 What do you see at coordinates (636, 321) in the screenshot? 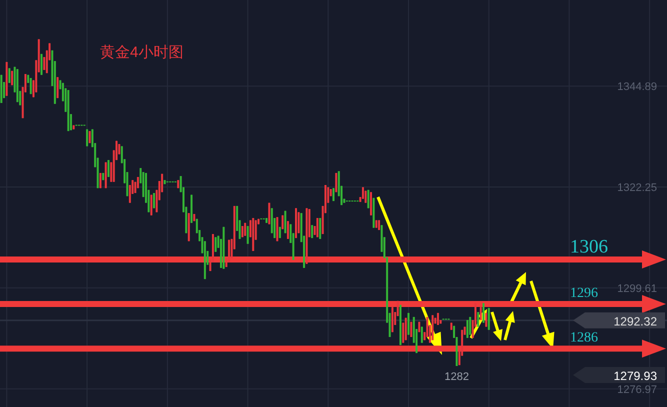
I see `ref-line-label: 1292.32` at bounding box center [636, 321].